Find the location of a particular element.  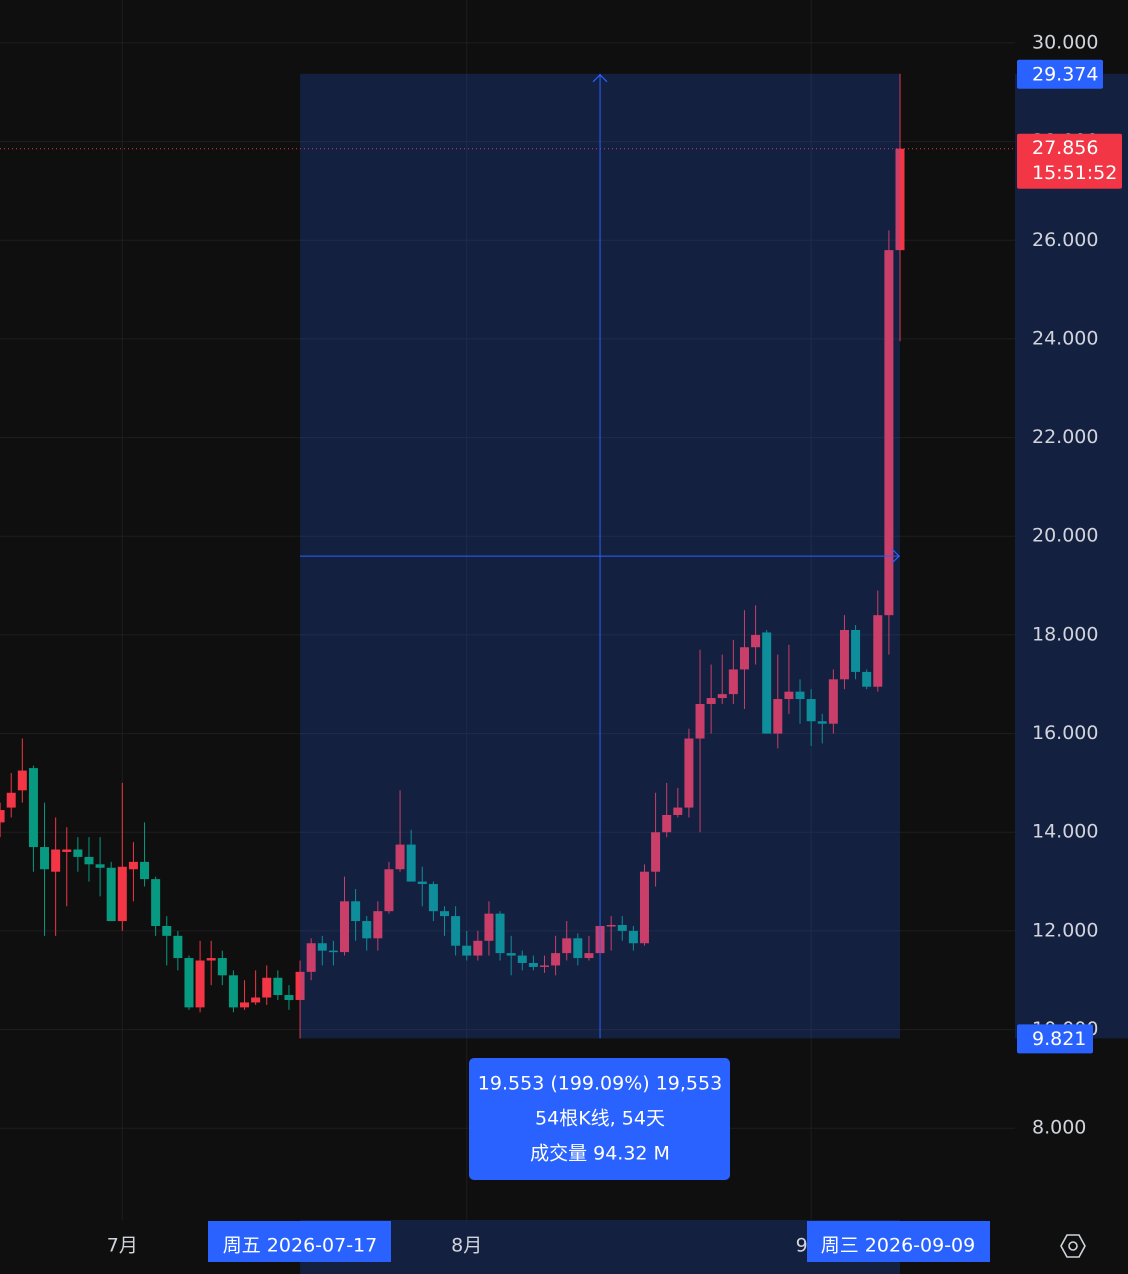

measure-change: 19.553 (199.09%) 19,553 is located at coordinates (600, 1084).